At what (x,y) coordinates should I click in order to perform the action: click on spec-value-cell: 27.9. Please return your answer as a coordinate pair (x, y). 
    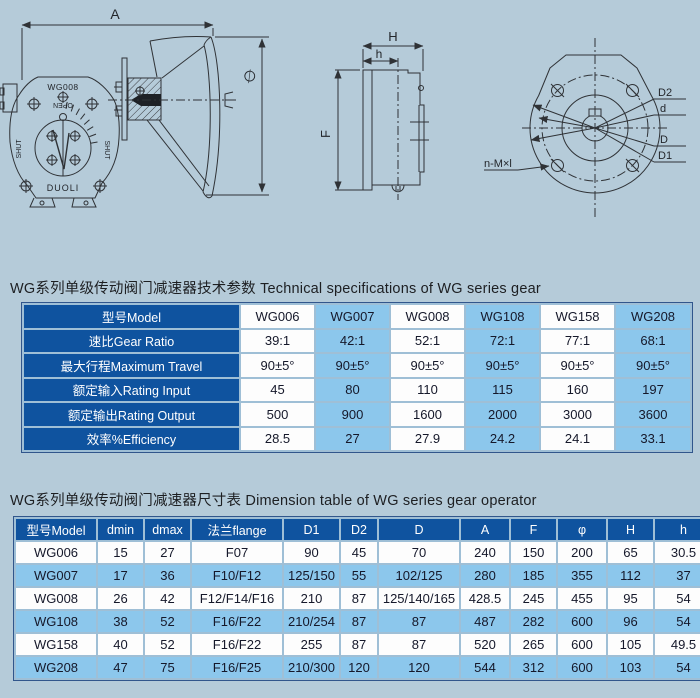
    Looking at the image, I should click on (427, 438).